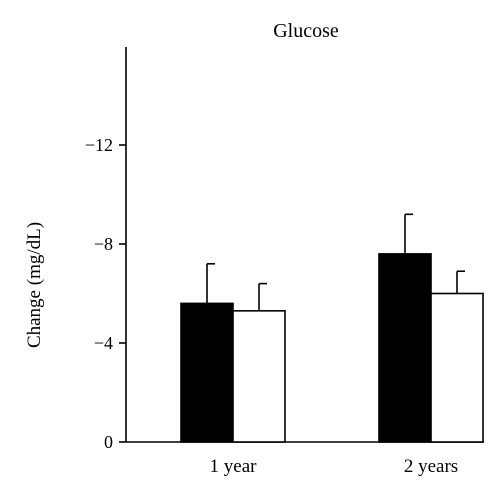 Image resolution: width=500 pixels, height=497 pixels. What do you see at coordinates (207, 372) in the screenshot?
I see `black-bar-1-year` at bounding box center [207, 372].